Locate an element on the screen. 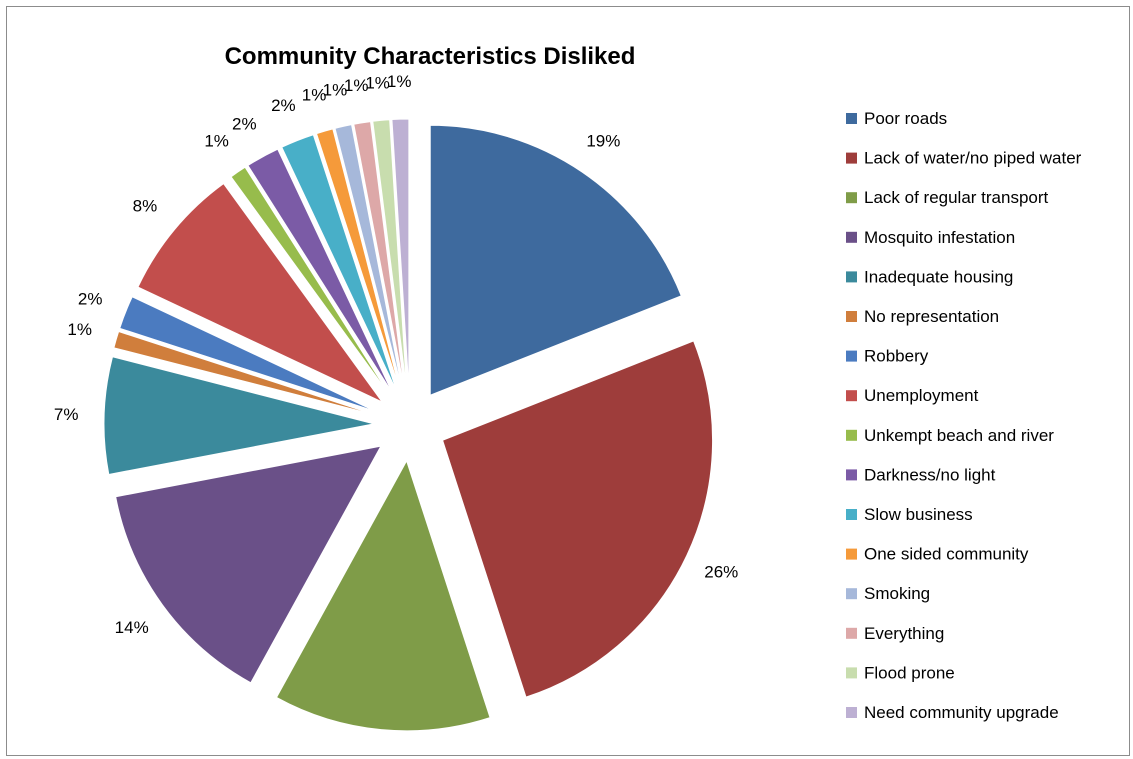 Image resolution: width=1133 pixels, height=759 pixels. legend-item-unemployment: Unemployment is located at coordinates (912, 395).